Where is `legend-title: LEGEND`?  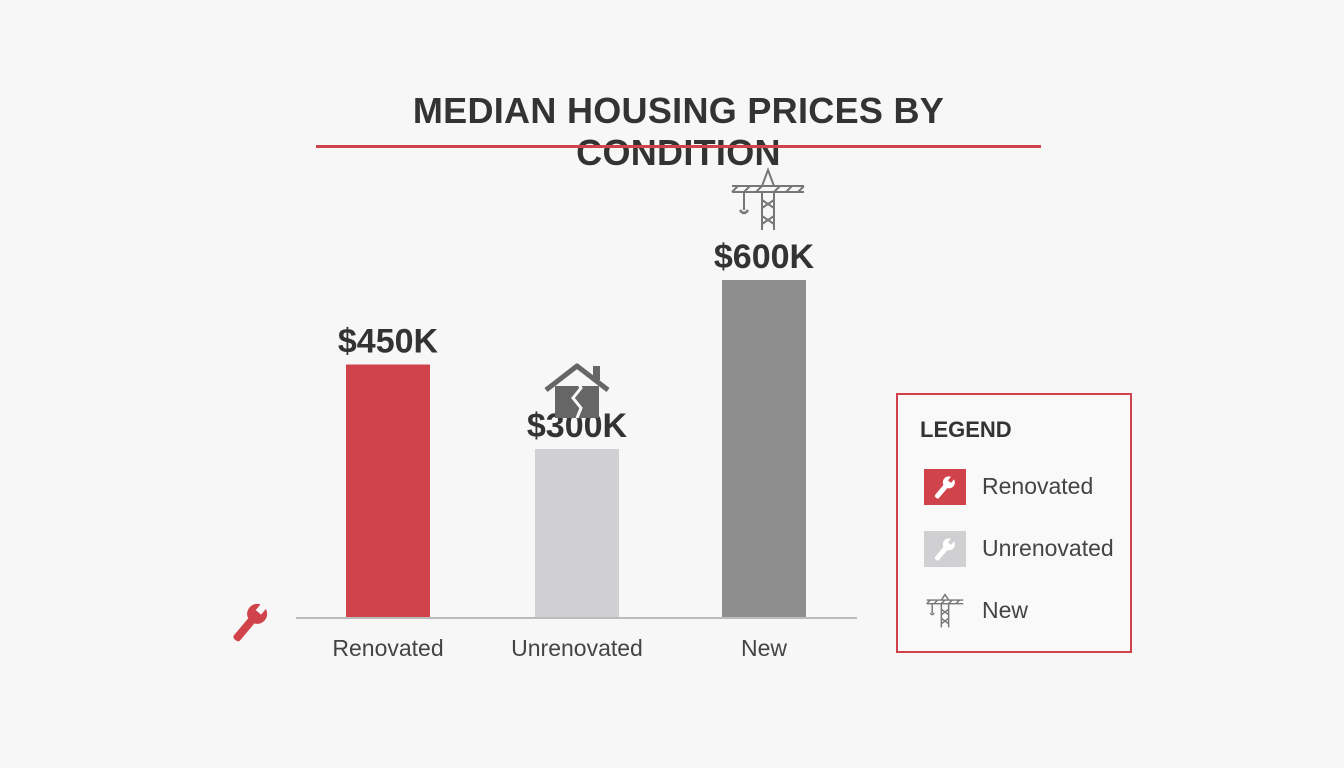 legend-title: LEGEND is located at coordinates (966, 429).